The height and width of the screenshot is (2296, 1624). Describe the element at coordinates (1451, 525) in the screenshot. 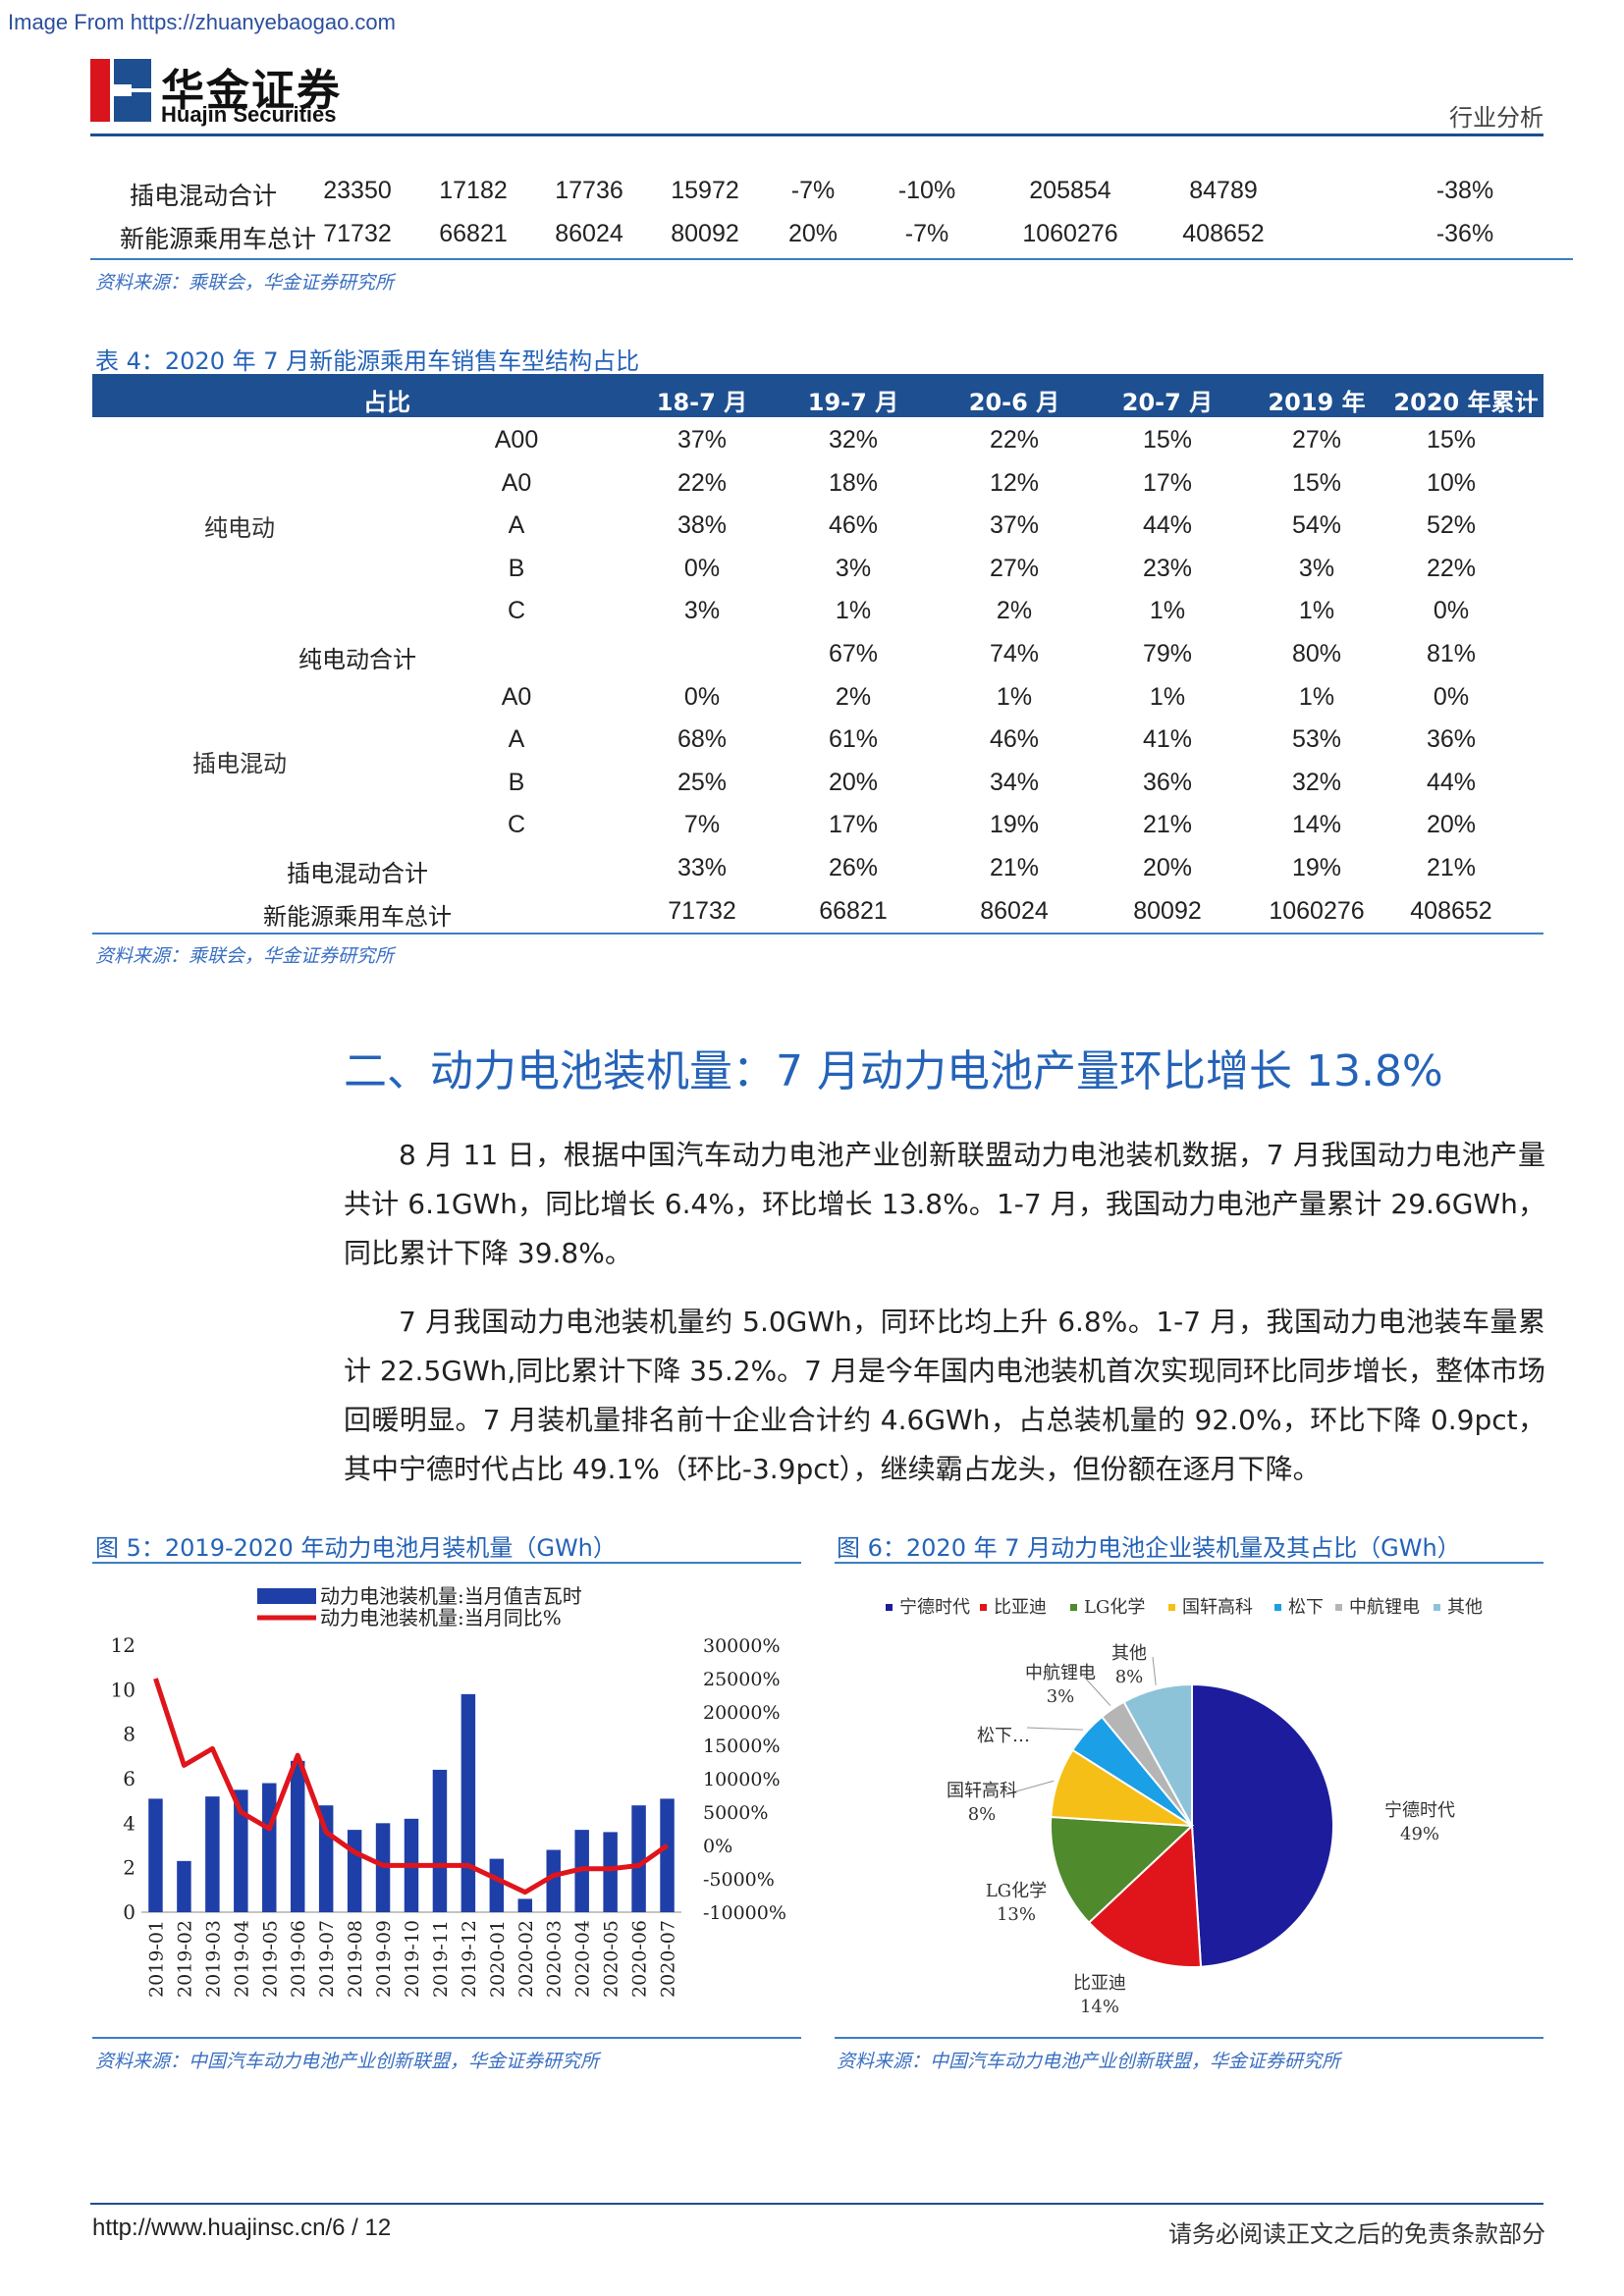

I see `table-cell: 52%` at that location.